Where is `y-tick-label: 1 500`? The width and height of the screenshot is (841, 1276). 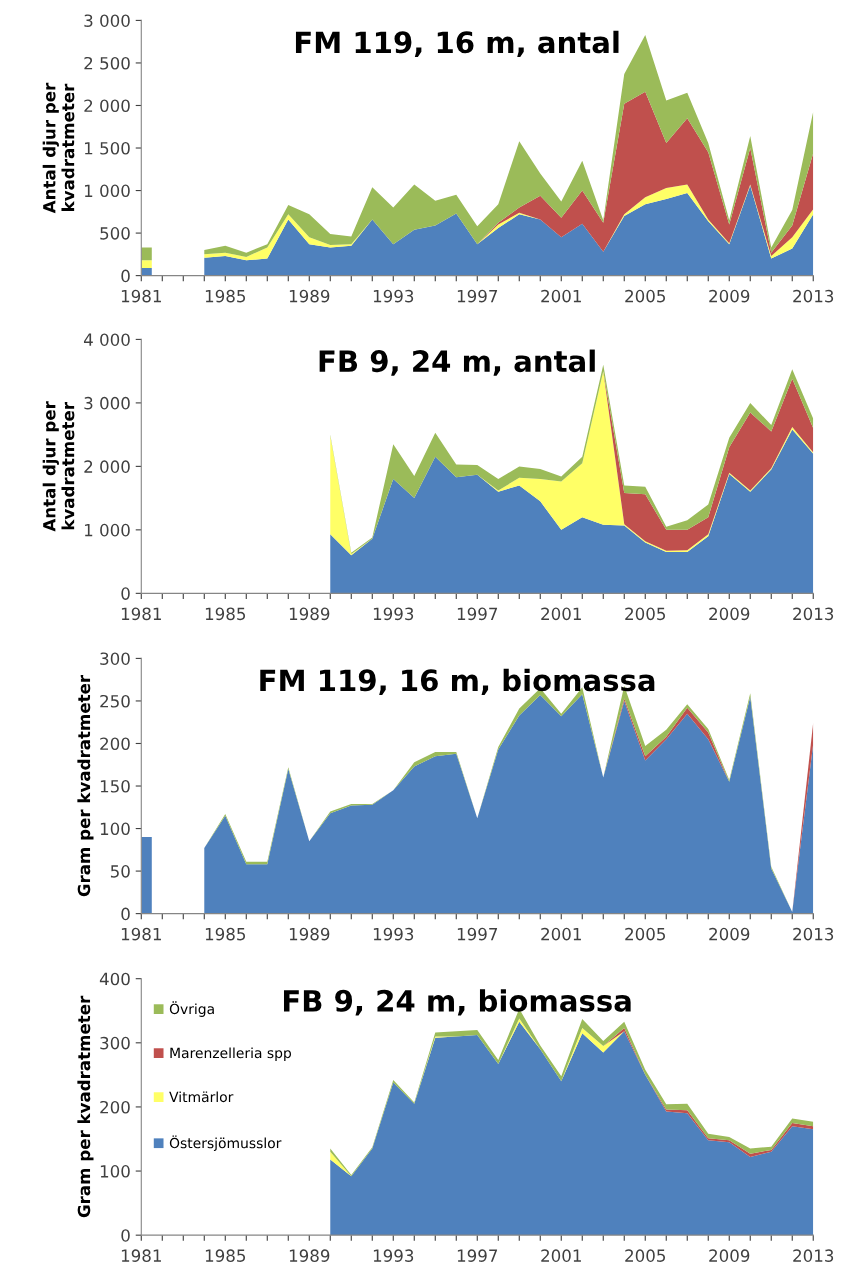
y-tick-label: 1 500 is located at coordinates (107, 148).